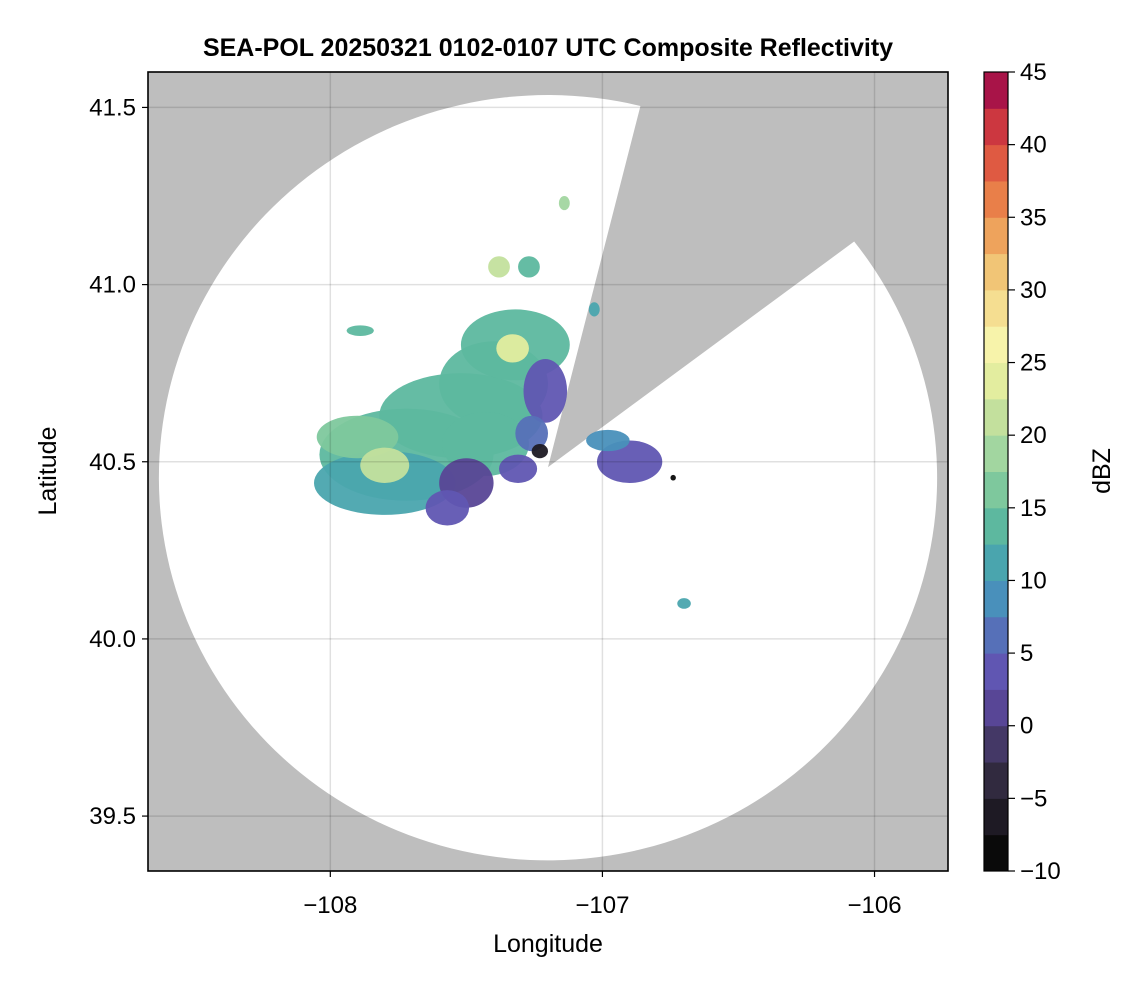  I want to click on x-axis-title: Longitude, so click(548, 944).